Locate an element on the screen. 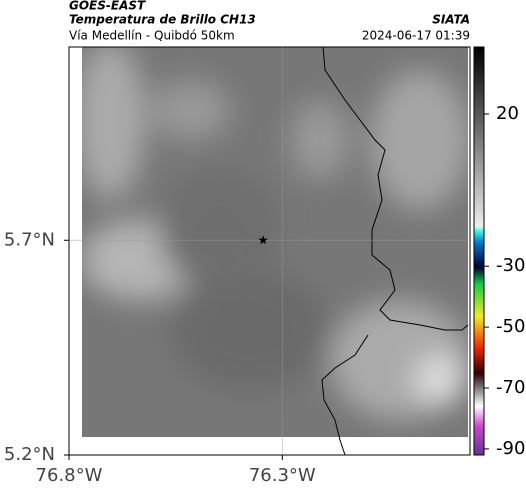 The height and width of the screenshot is (491, 526). y-tick-label: 5.2°N is located at coordinates (29, 454).